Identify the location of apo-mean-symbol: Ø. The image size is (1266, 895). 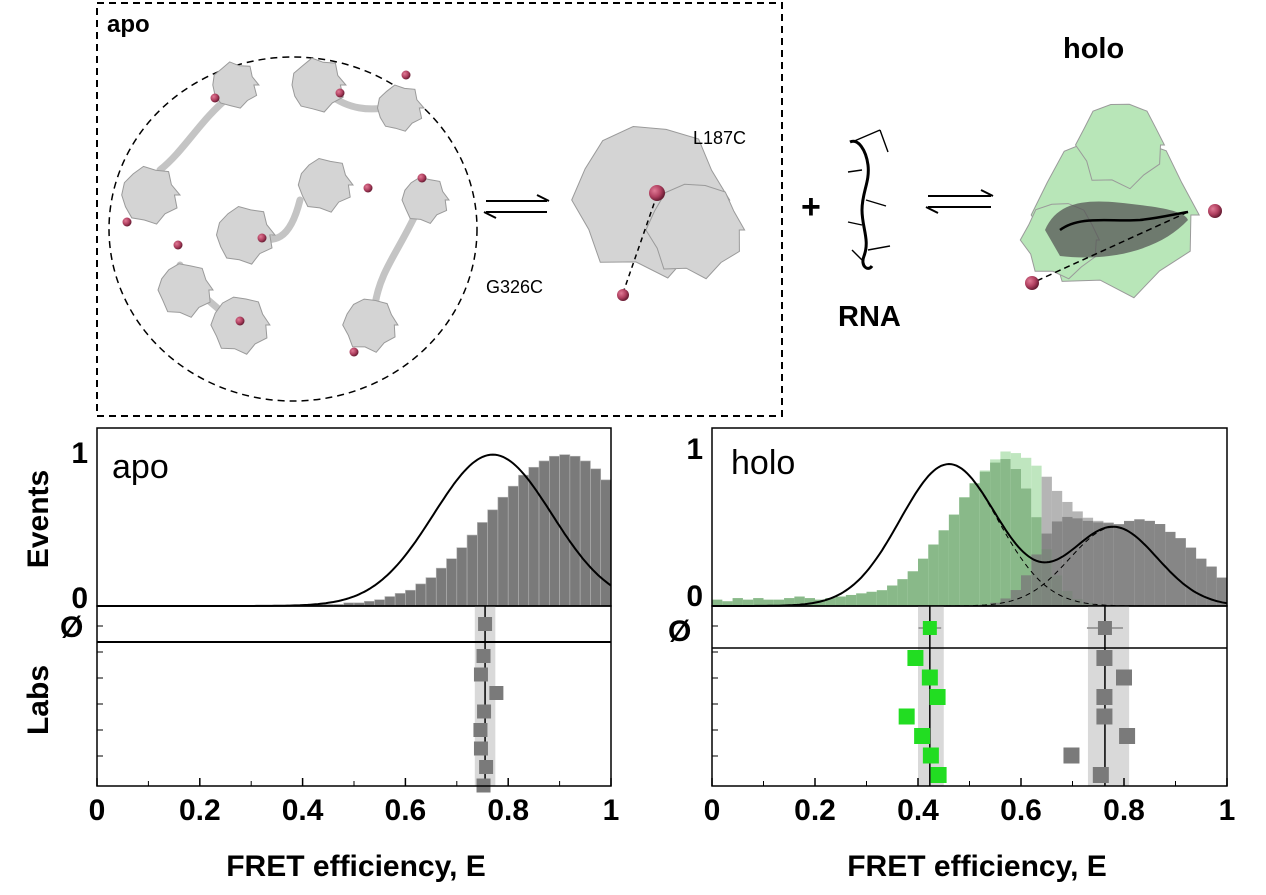
(71, 627).